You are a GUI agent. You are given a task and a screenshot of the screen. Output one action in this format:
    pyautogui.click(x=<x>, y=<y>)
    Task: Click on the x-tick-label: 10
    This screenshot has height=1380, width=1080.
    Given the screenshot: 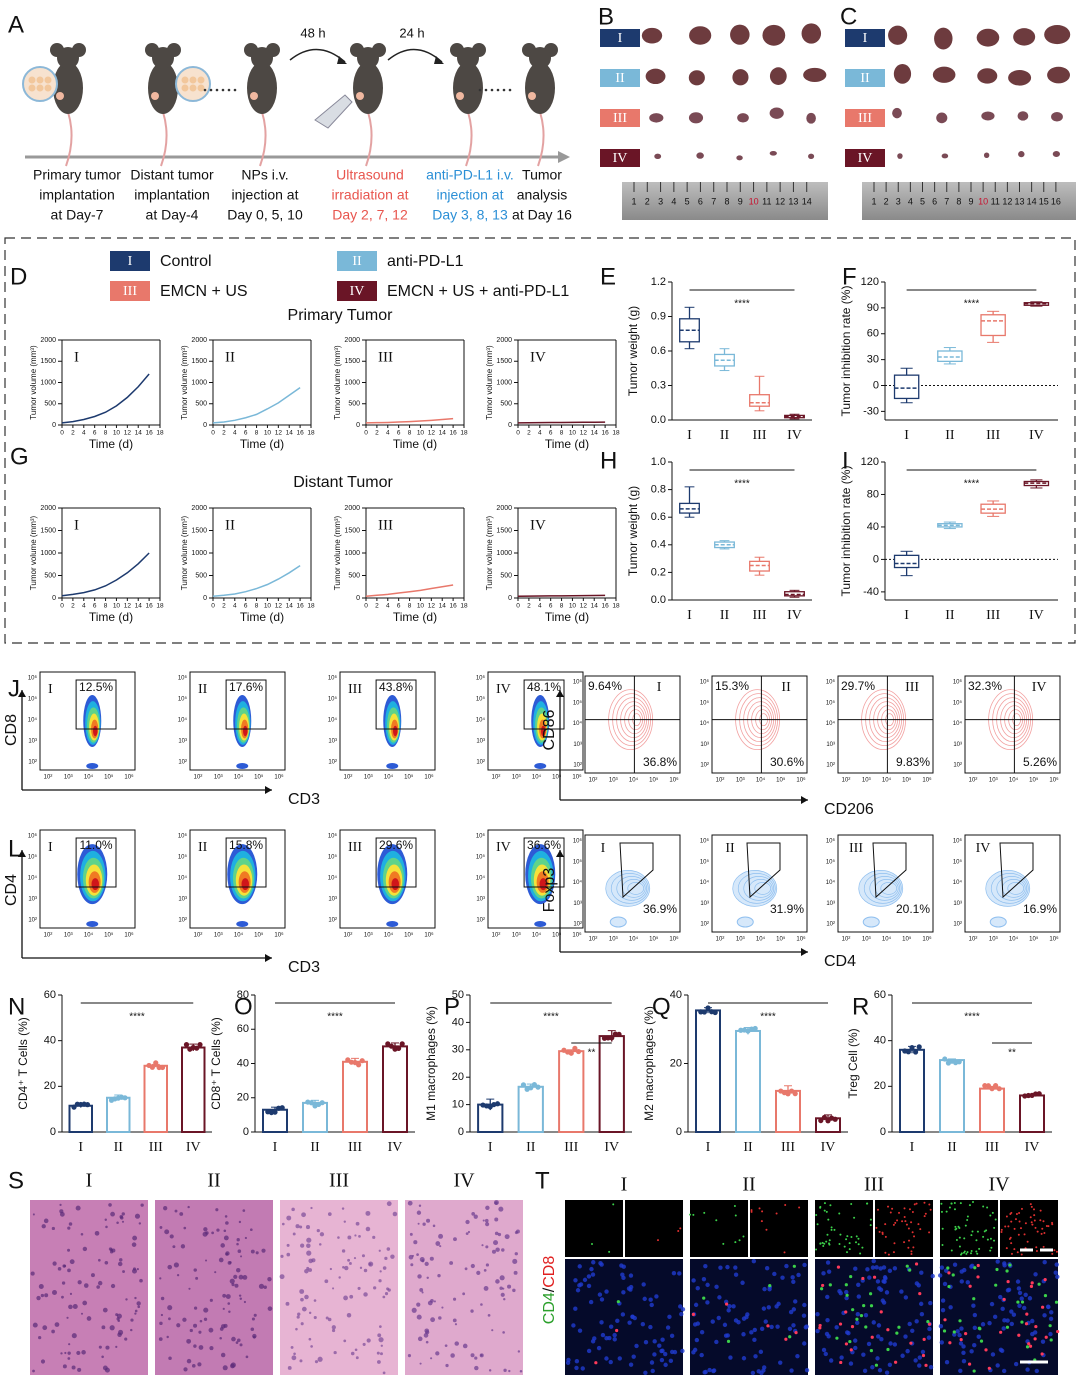 What is the action you would take?
    pyautogui.click(x=117, y=606)
    